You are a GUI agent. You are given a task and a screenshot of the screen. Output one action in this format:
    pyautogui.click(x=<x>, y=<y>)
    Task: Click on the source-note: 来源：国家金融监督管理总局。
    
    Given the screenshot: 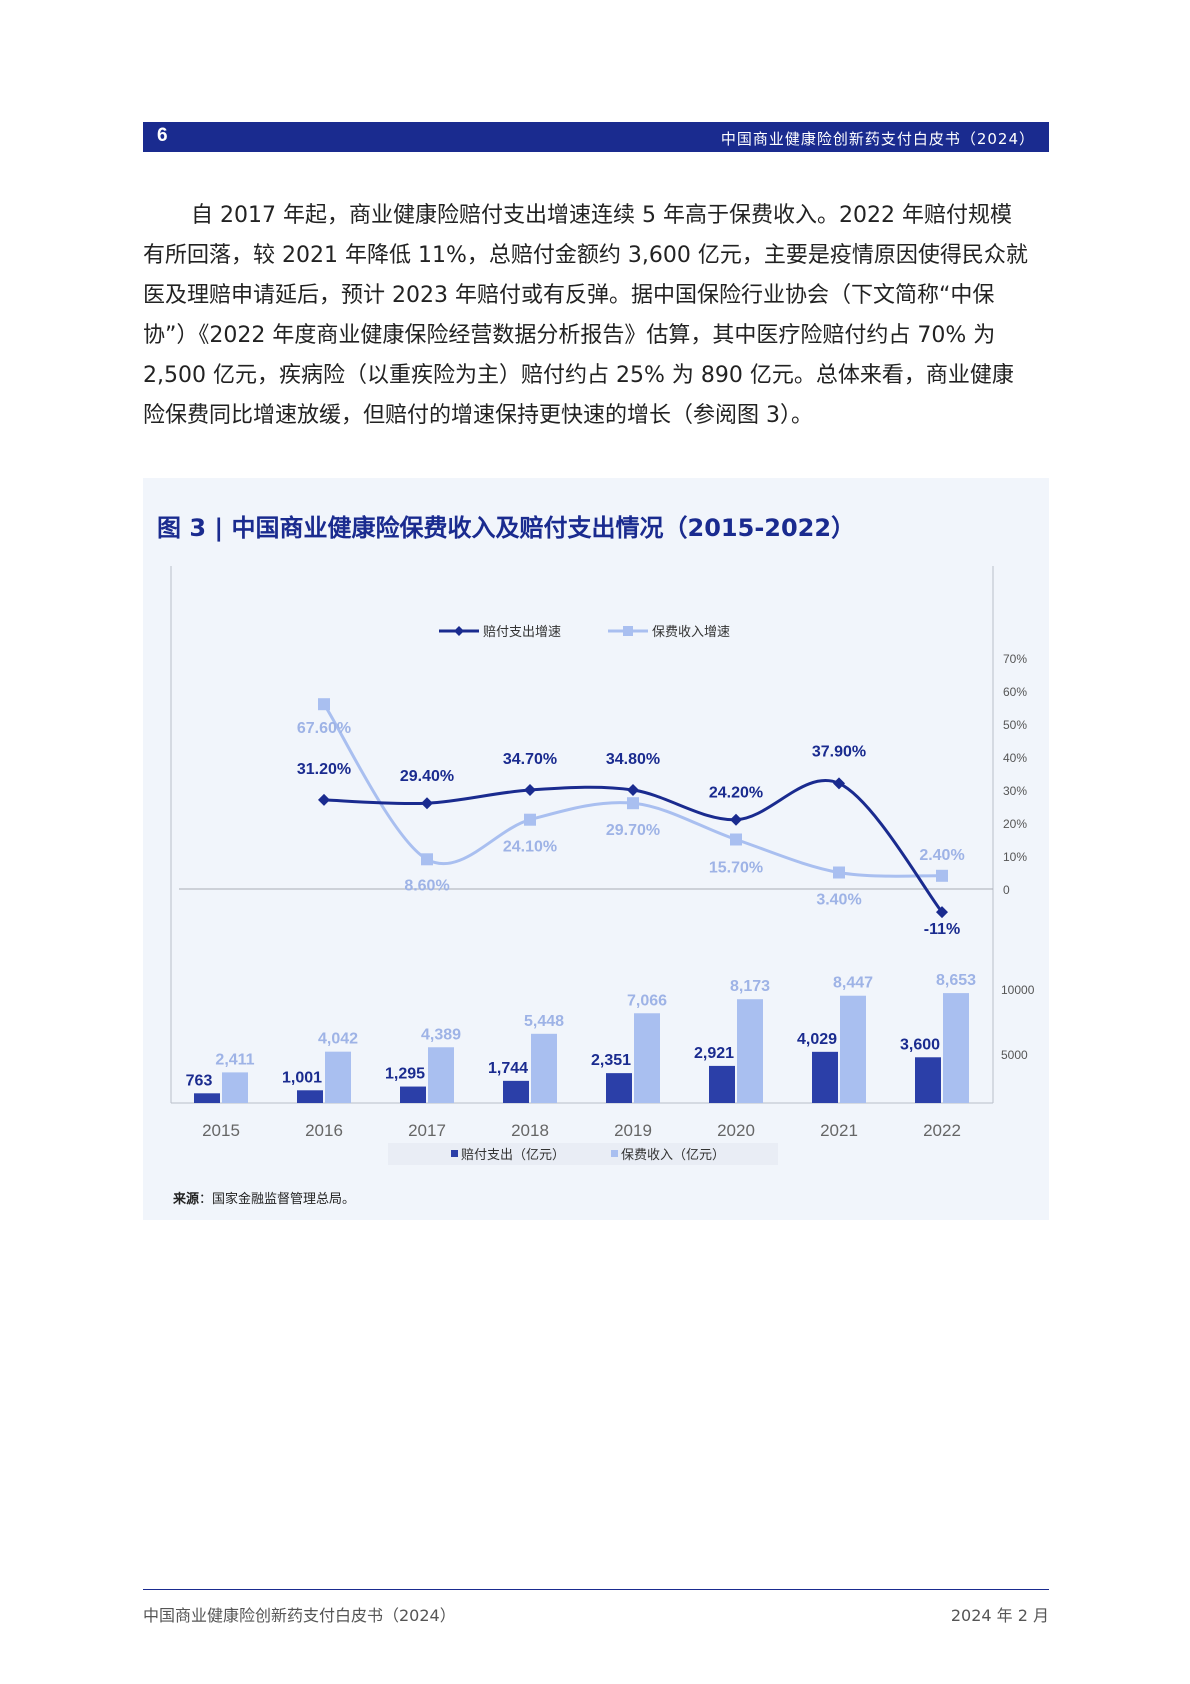 What is the action you would take?
    pyautogui.click(x=264, y=1197)
    